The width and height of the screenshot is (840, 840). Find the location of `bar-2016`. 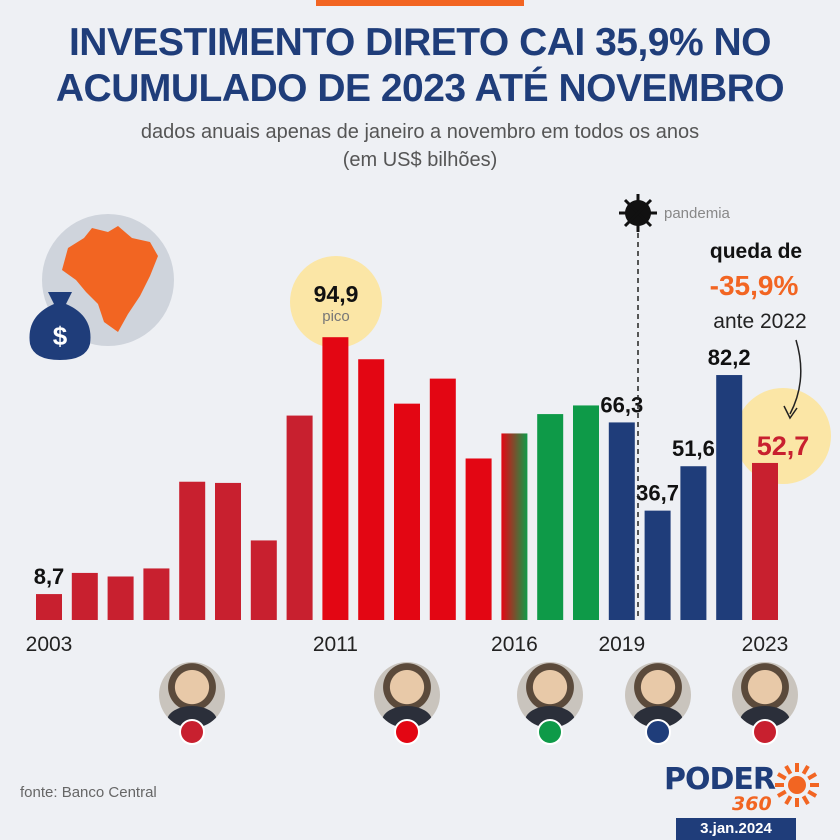

bar-2016 is located at coordinates (514, 526).